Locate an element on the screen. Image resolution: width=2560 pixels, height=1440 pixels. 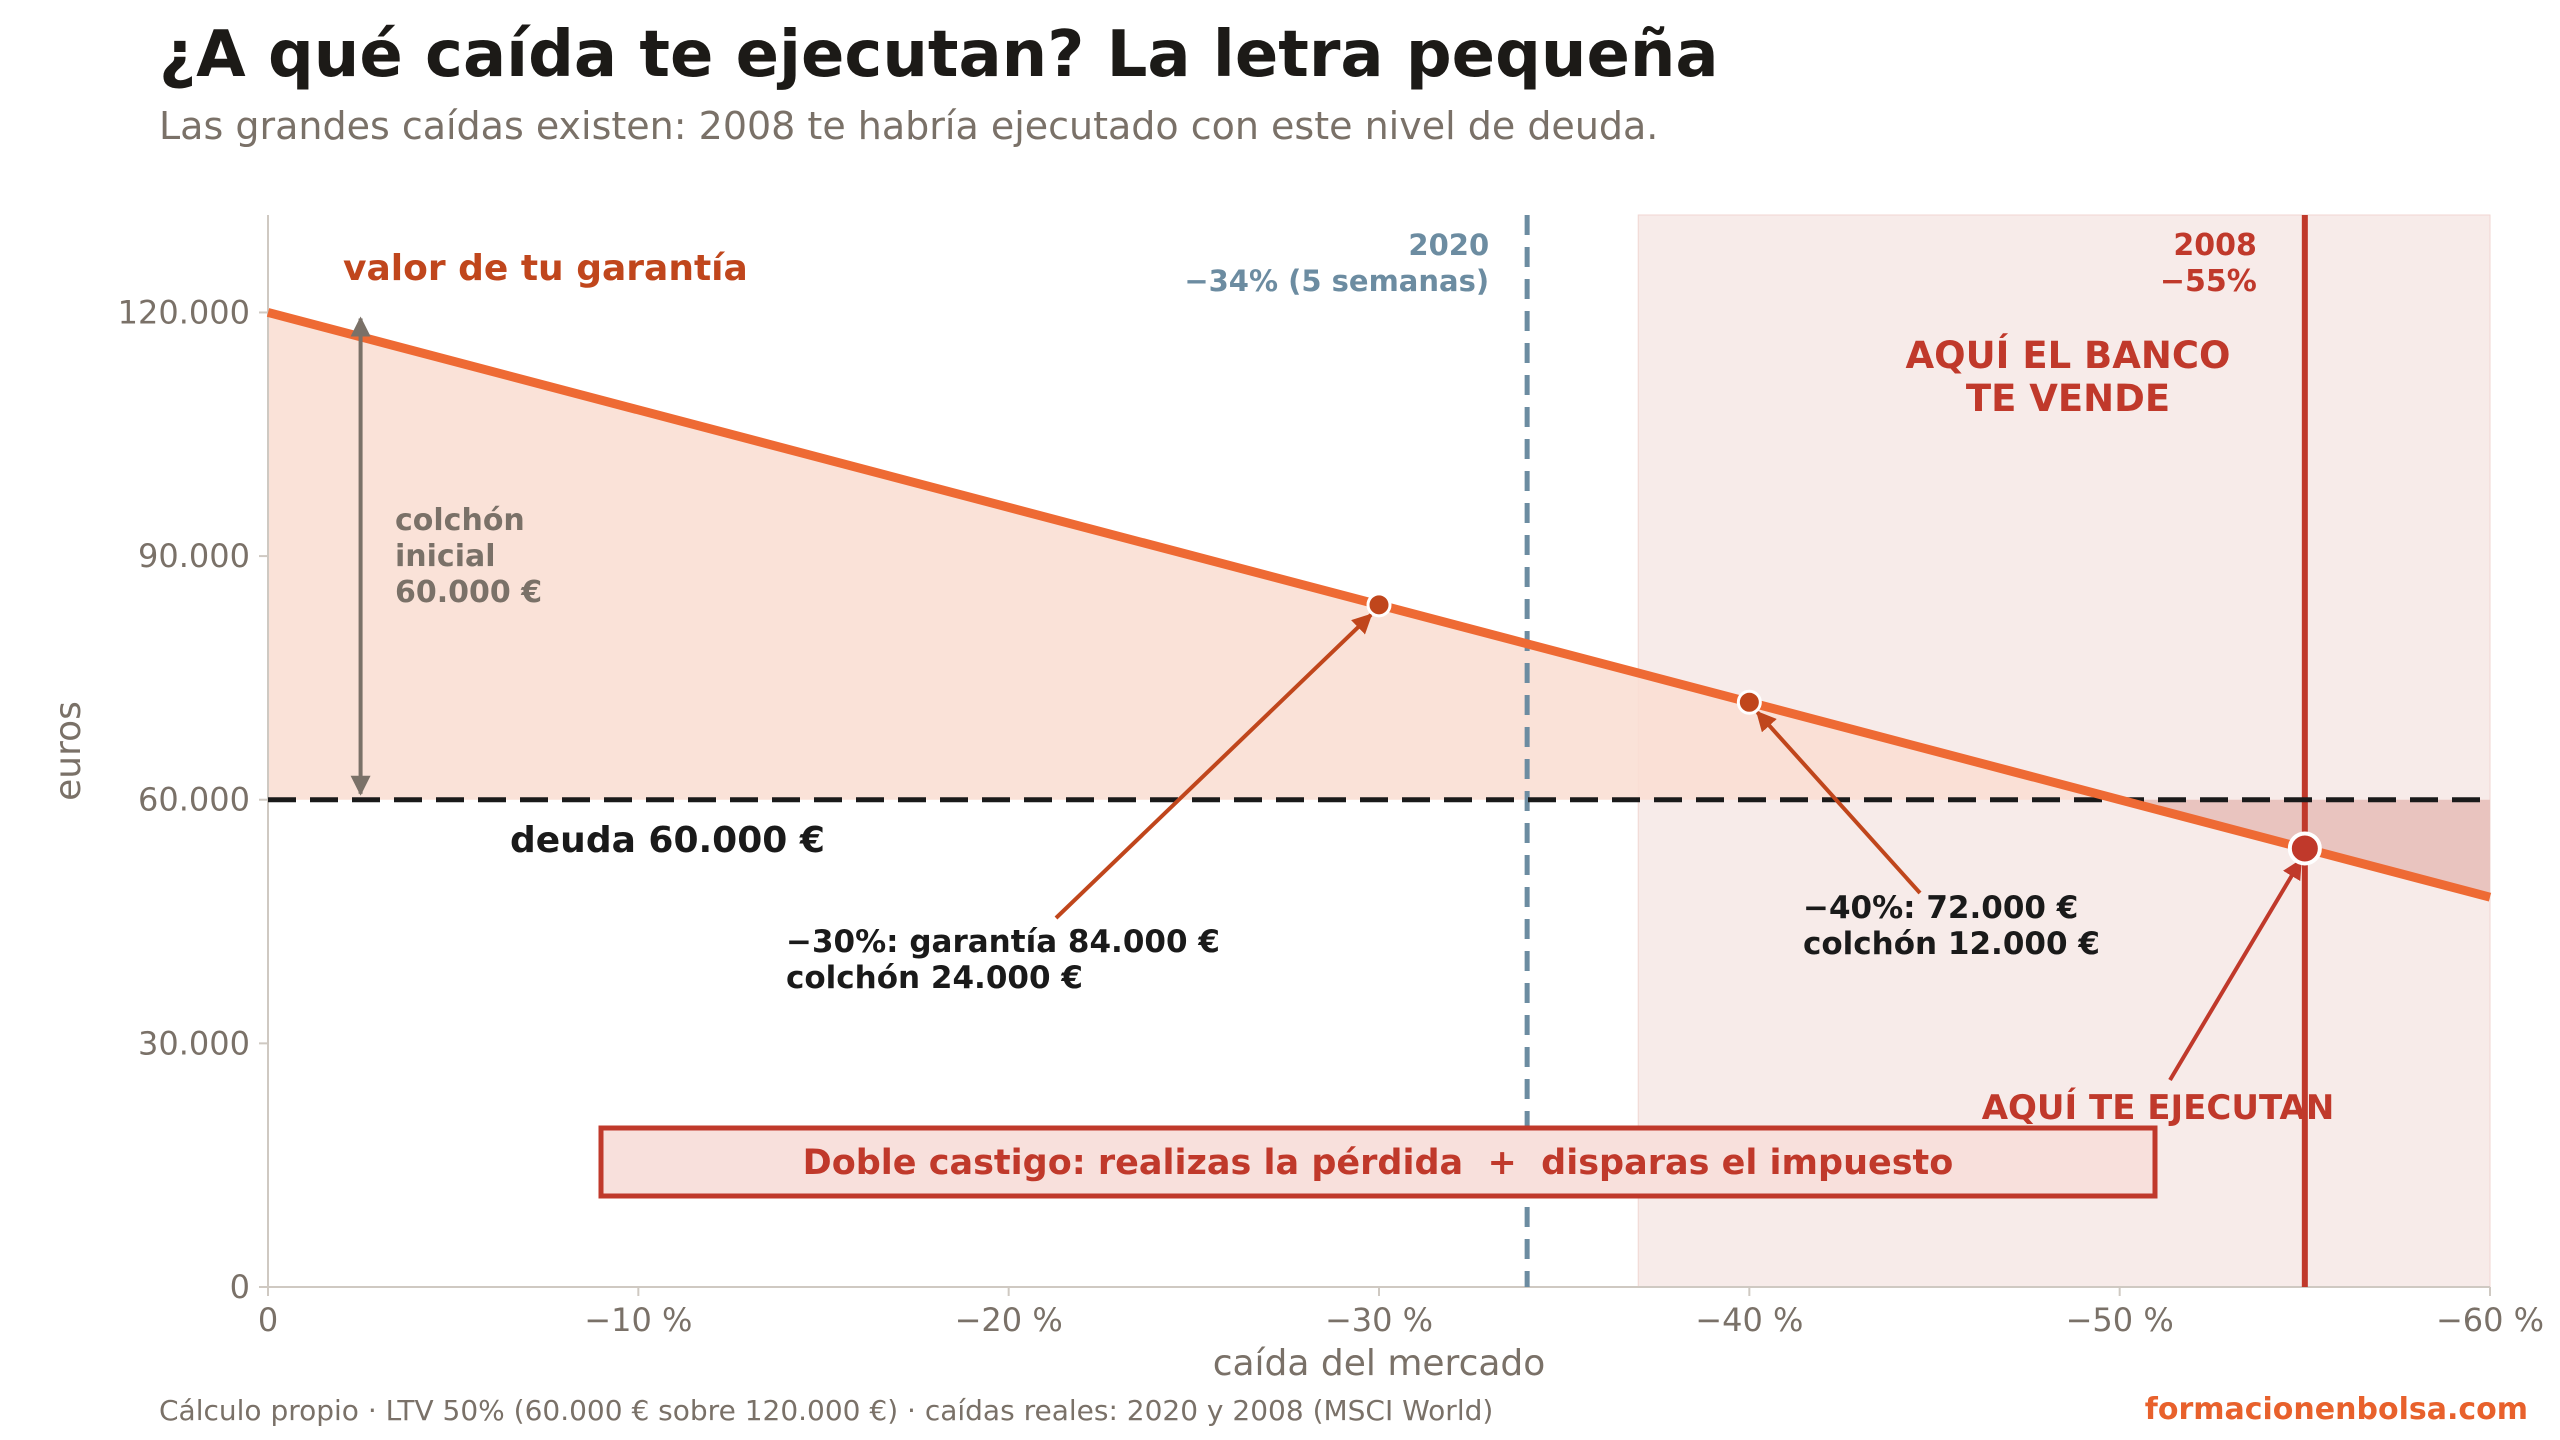
callout-box is located at coordinates (1378, 1162).